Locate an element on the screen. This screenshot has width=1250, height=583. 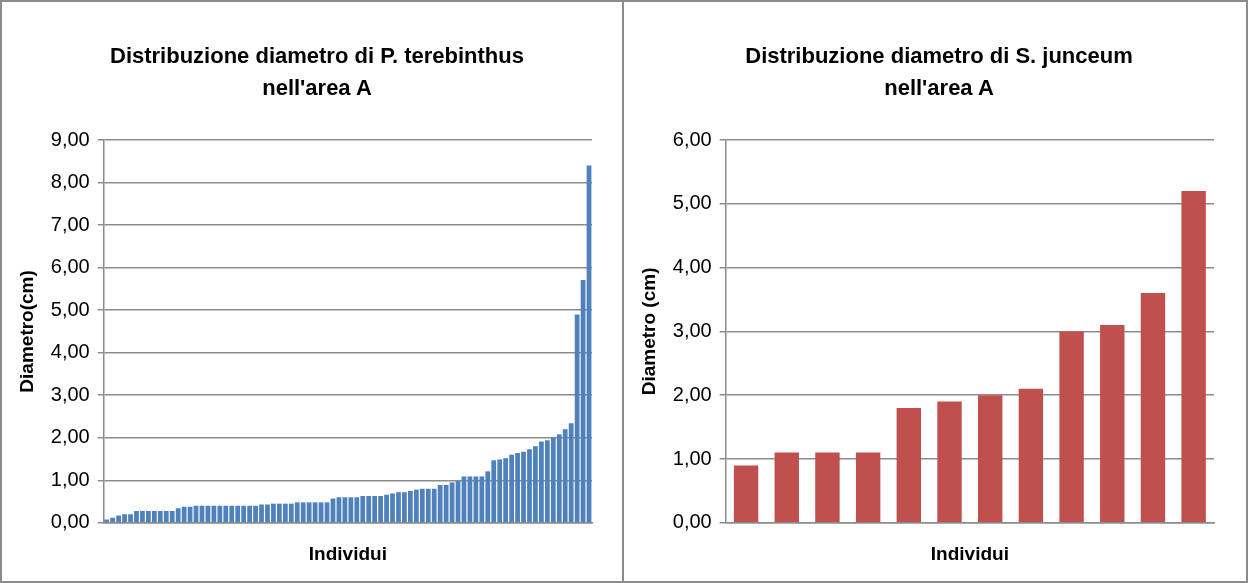
y-tick-label: 8,00 is located at coordinates (70, 181).